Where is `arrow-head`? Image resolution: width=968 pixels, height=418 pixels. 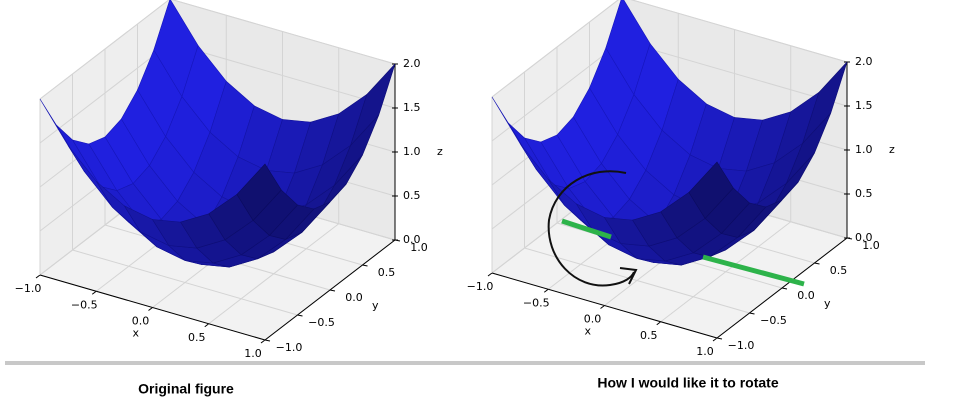
arrow-head is located at coordinates (628, 276).